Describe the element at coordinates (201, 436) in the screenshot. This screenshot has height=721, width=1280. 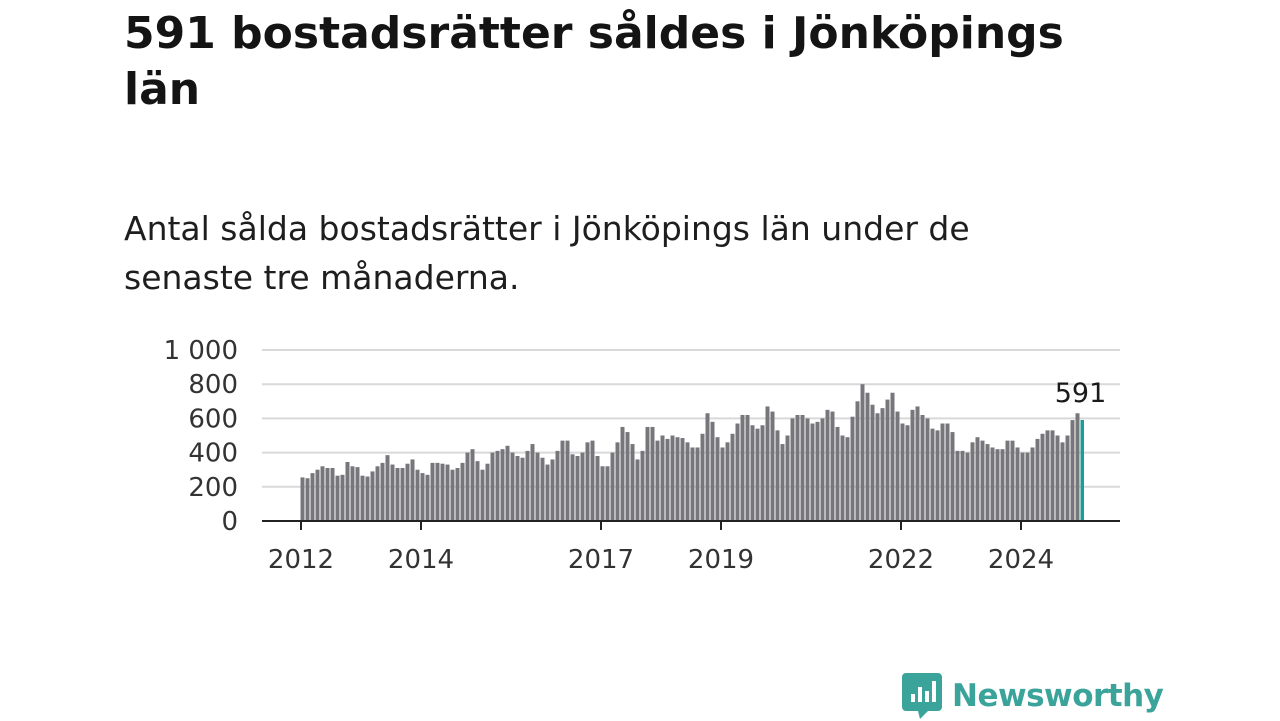
I see `y-axis-labels: 0 200 400 600 800 1 000` at that location.